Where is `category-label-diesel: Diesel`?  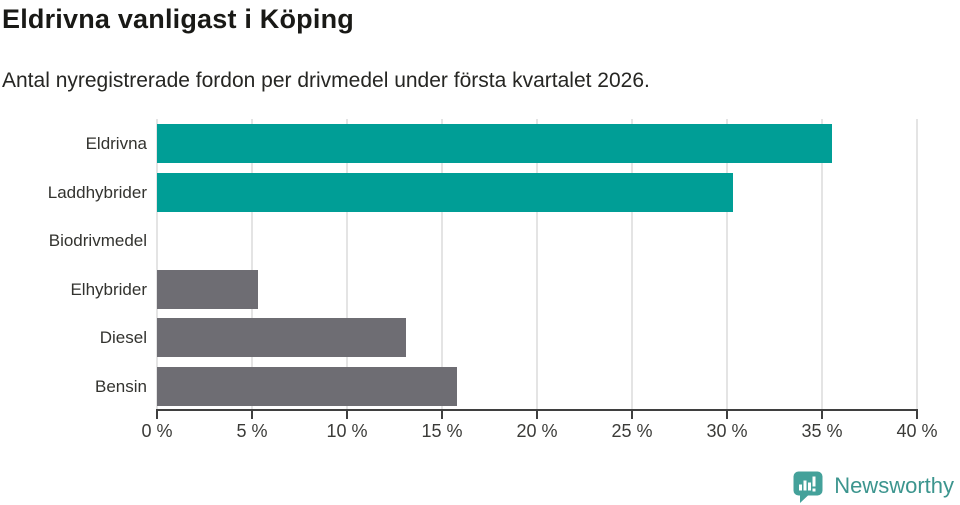
category-label-diesel: Diesel is located at coordinates (123, 337).